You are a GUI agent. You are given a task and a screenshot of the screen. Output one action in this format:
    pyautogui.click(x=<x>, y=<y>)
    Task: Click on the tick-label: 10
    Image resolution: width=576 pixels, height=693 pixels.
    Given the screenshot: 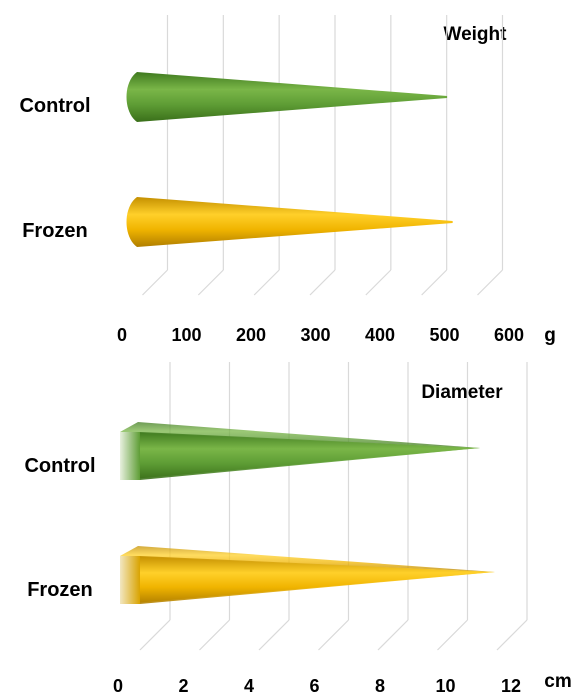 What is the action you would take?
    pyautogui.click(x=445, y=684)
    